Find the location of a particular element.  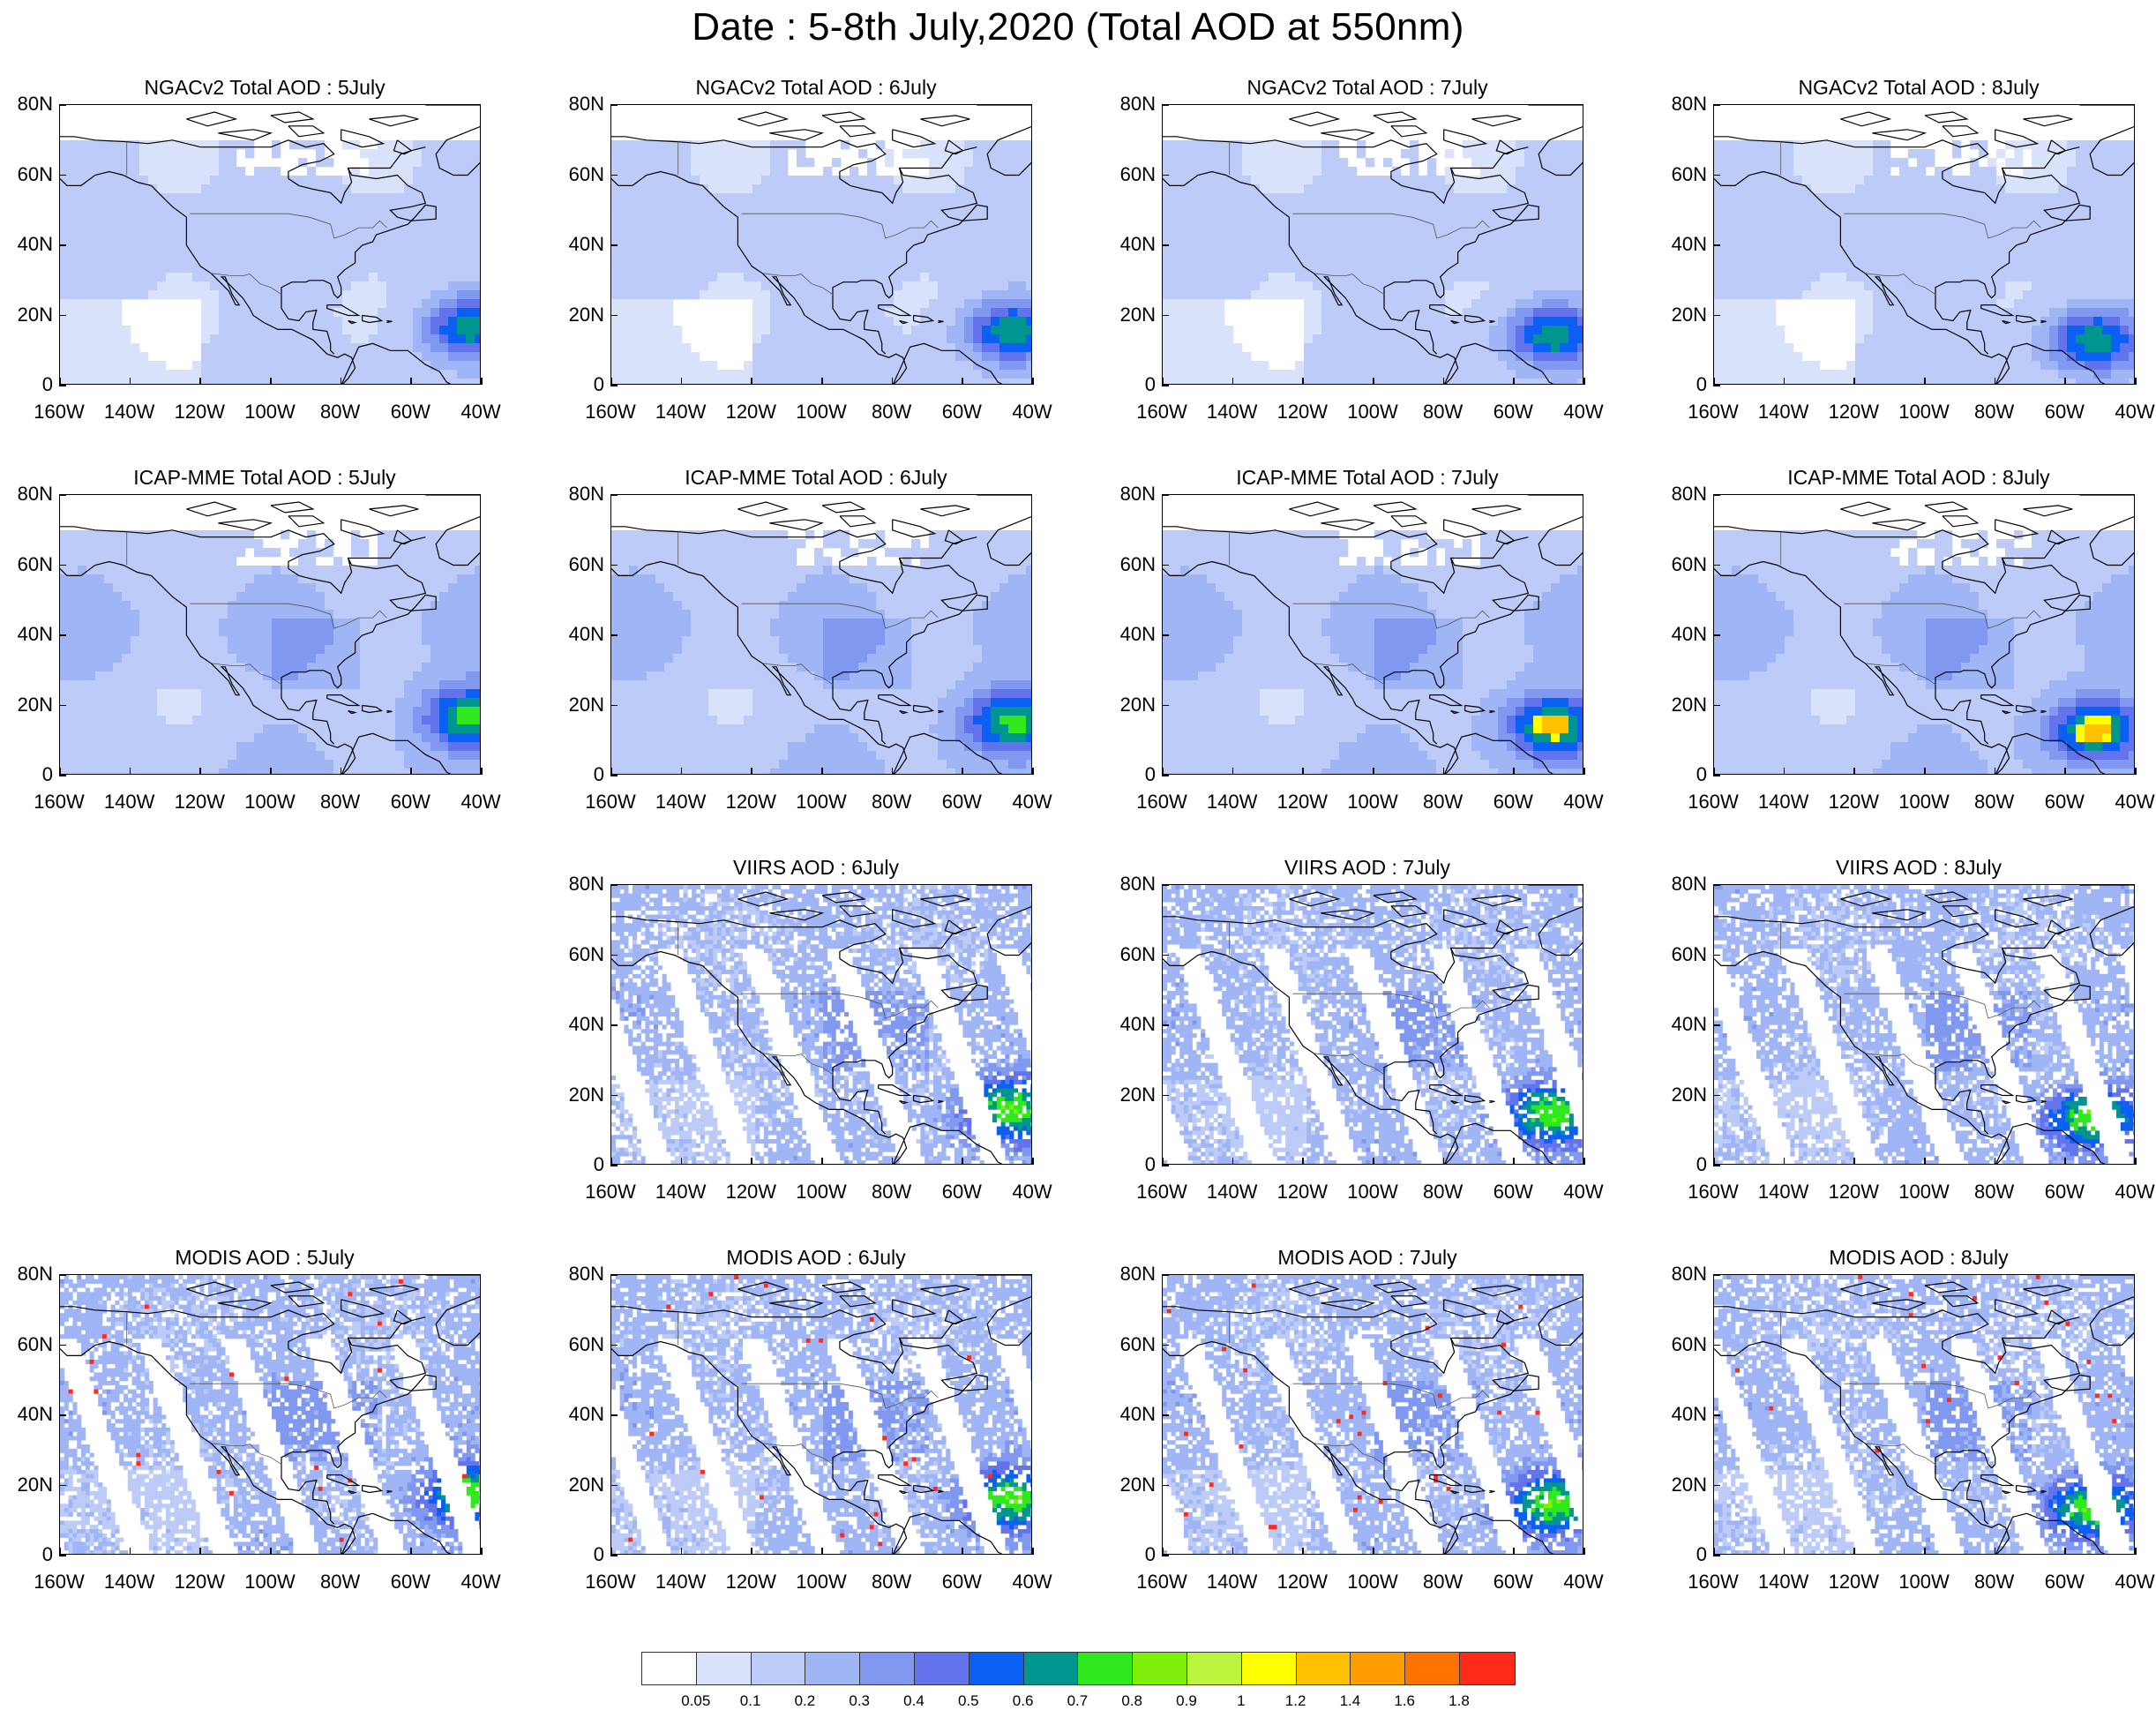

colorbar-label: 0.6 is located at coordinates (1024, 1701).